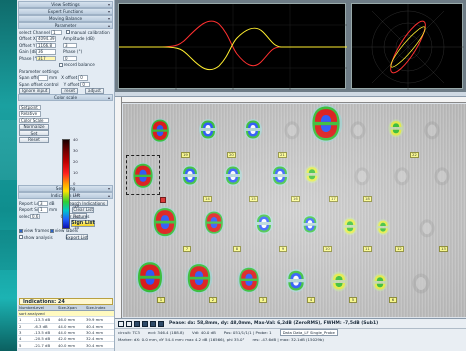  Describe the element at coordinates (129, 323) in the screenshot. I see `pointer-icon` at that location.